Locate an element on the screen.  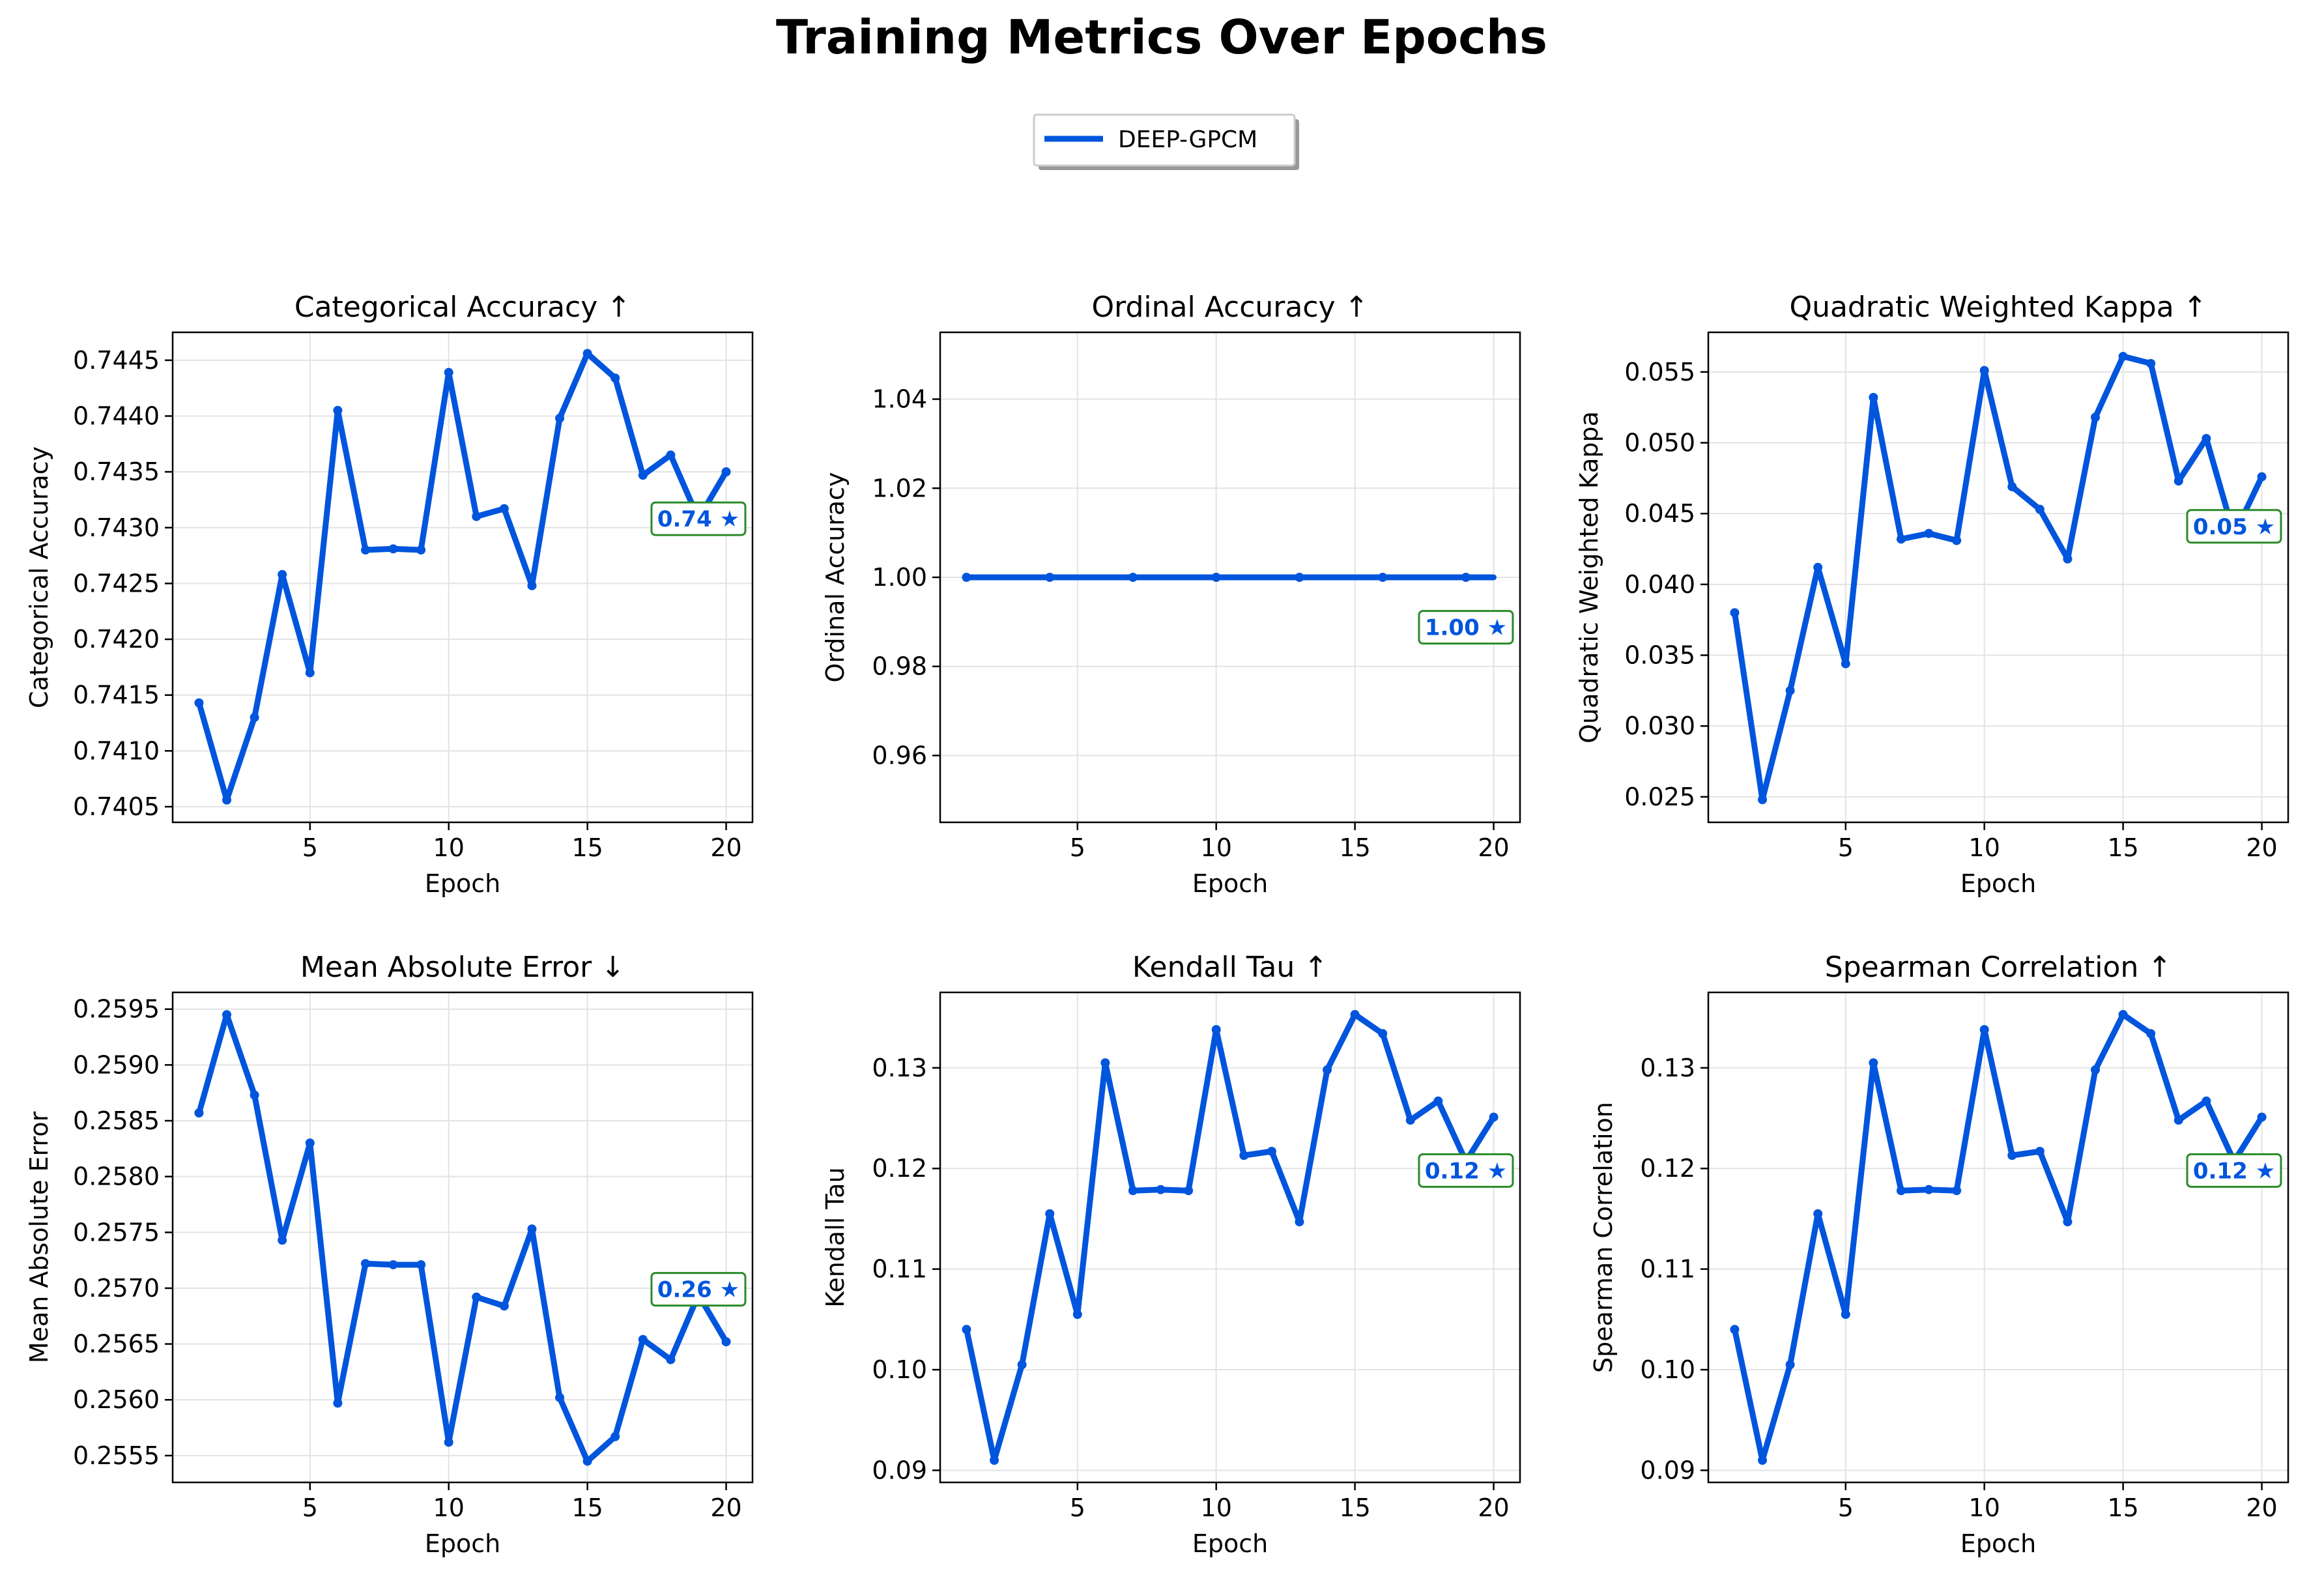
legend: DEEP-GPCM is located at coordinates (1166, 141).